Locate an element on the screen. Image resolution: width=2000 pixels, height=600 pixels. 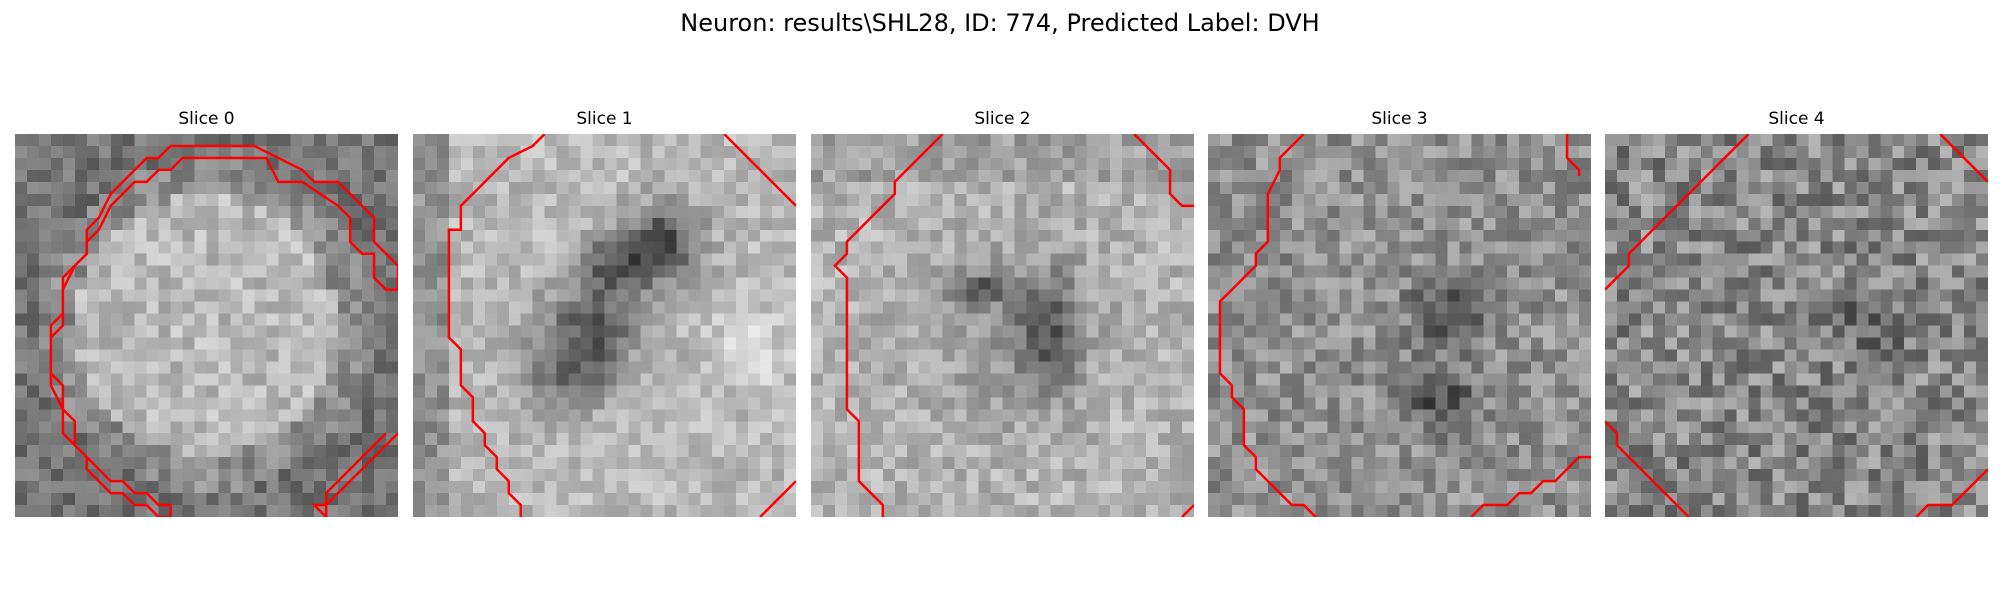
slice-1-title: Slice 1 is located at coordinates (604, 119).